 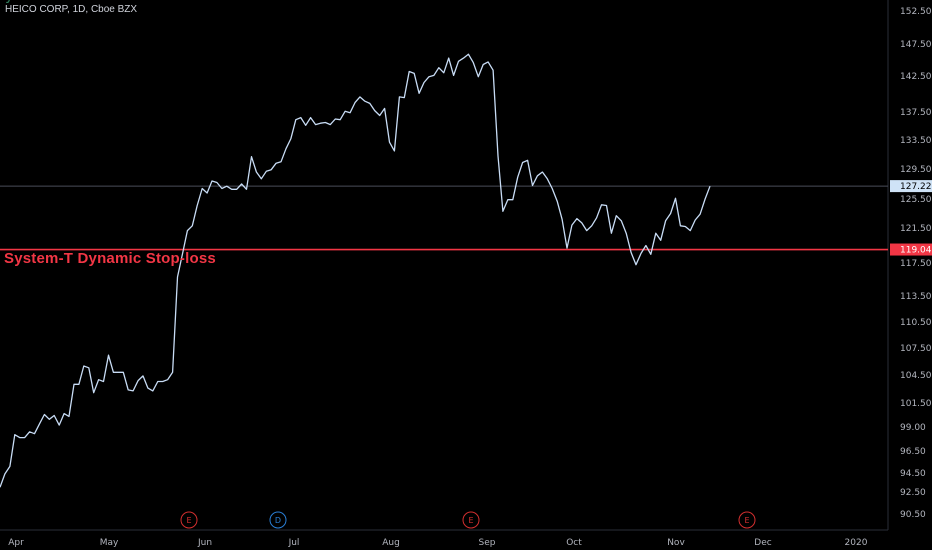 I want to click on trade-markers: Buy, so click(x=6, y=2).